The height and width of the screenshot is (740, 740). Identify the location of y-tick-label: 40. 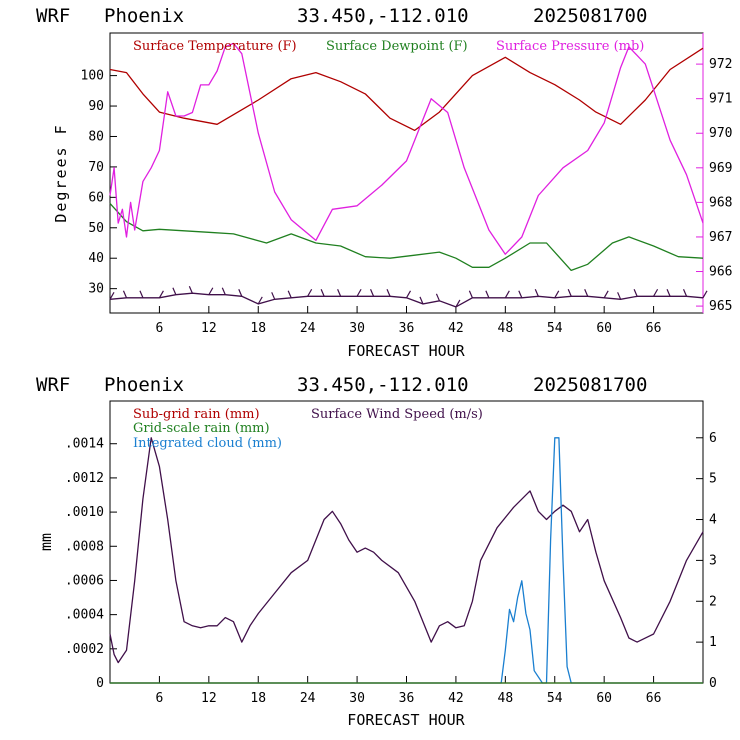
(96, 258).